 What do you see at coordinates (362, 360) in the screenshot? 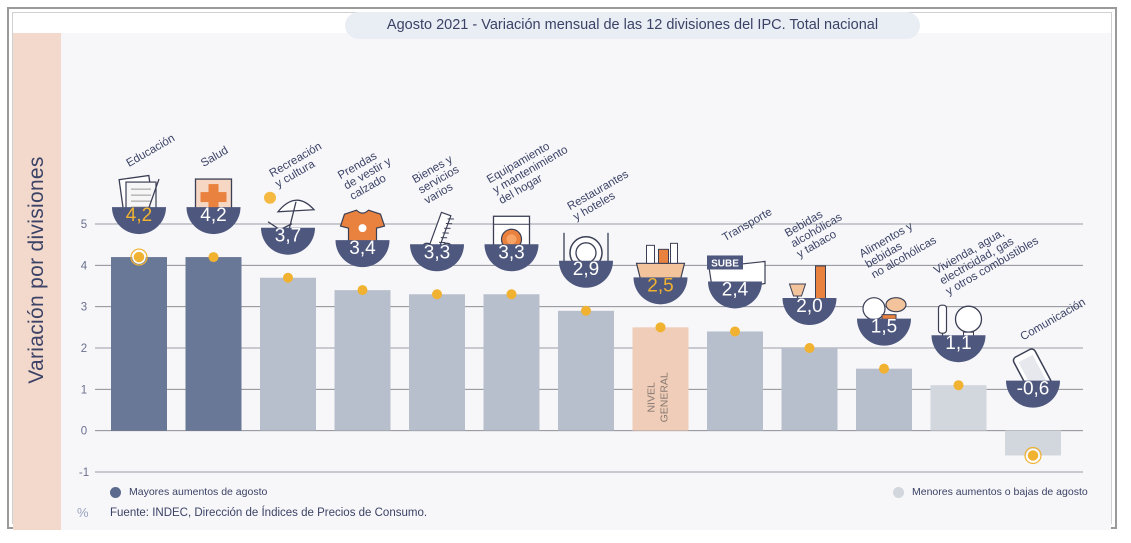
I see `bar-t-shirt` at bounding box center [362, 360].